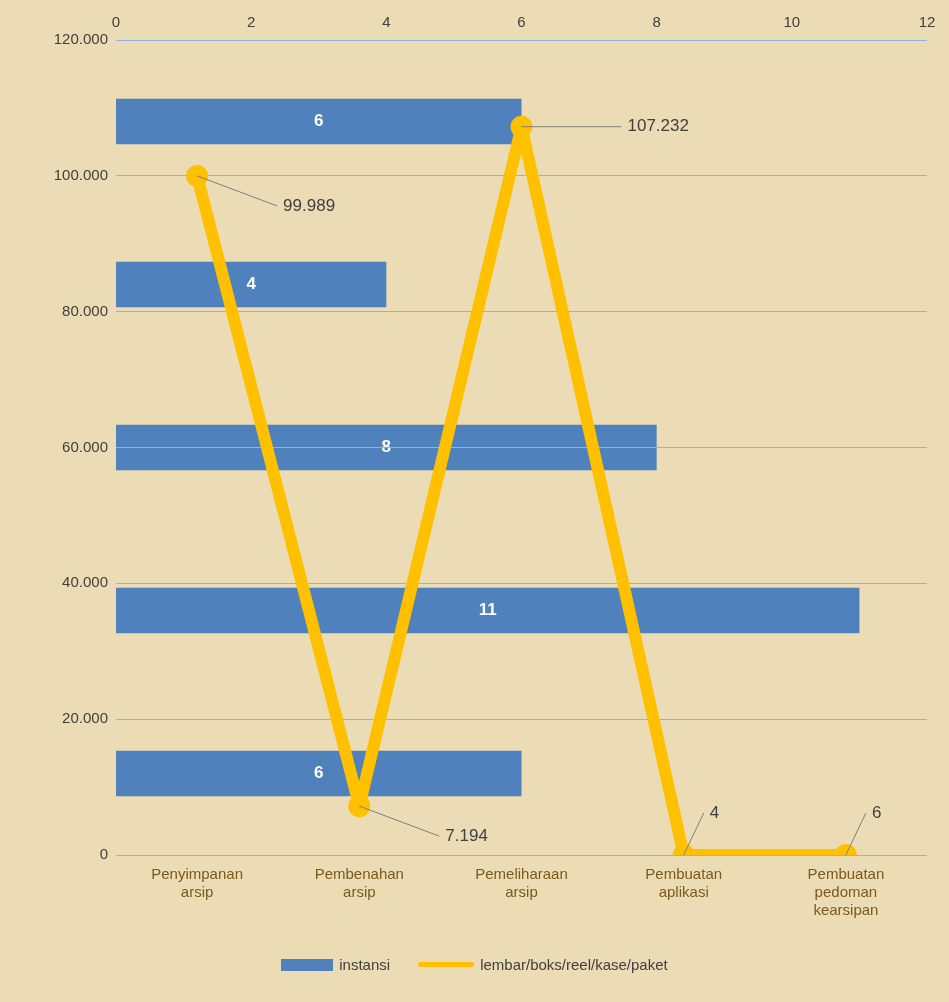  I want to click on data-label: 99.989, so click(309, 205).